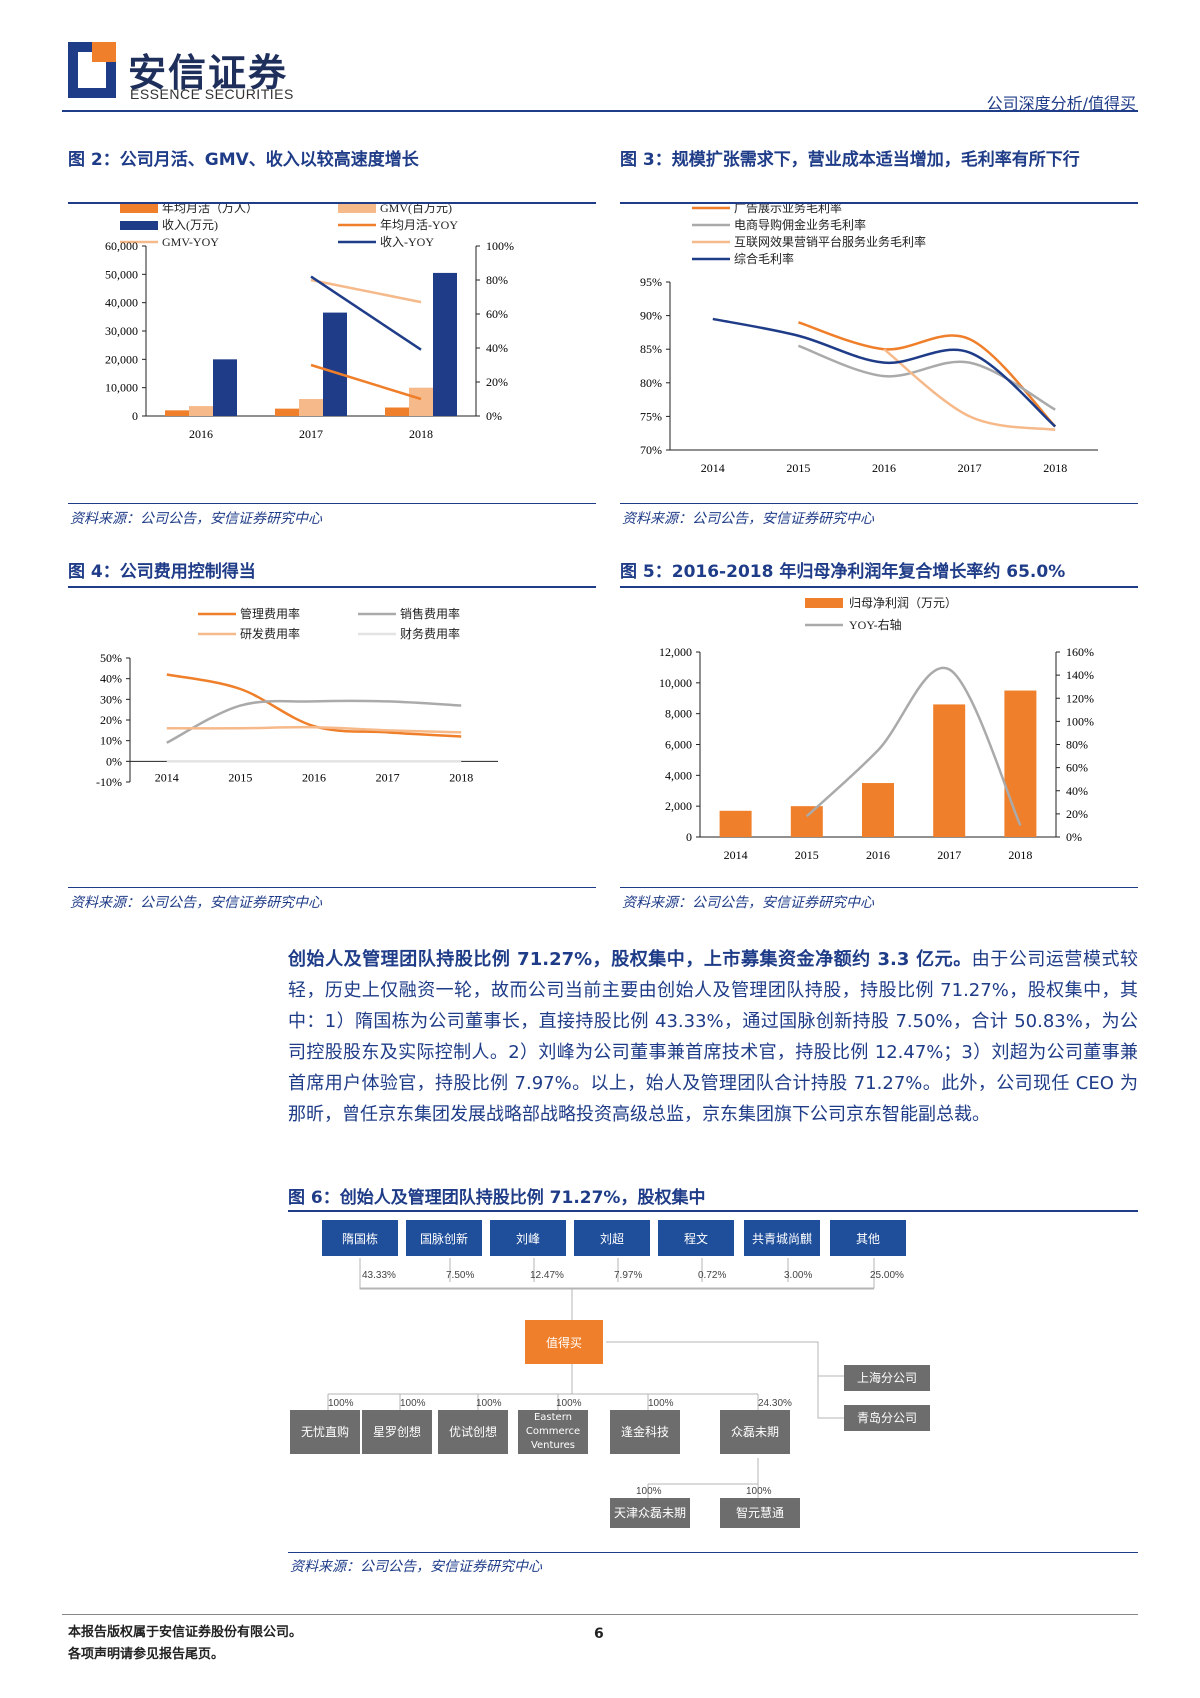  Describe the element at coordinates (651, 383) in the screenshot. I see `fig3-y-tick-2: 80%` at that location.